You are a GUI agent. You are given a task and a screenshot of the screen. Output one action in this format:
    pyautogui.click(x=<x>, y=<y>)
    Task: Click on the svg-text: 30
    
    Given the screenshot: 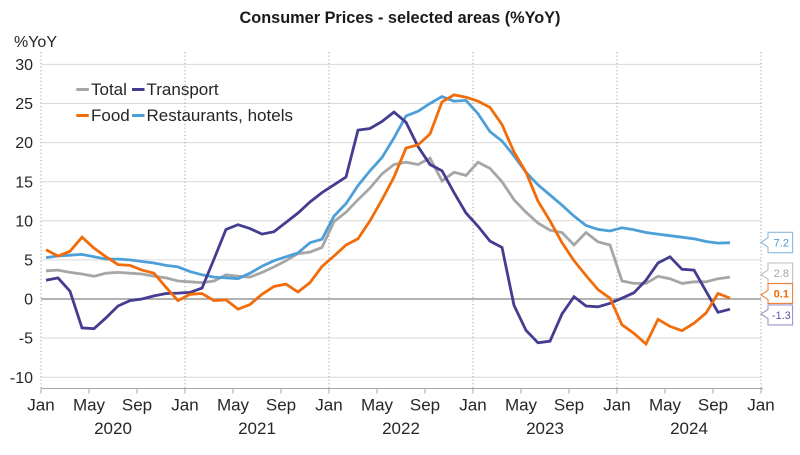 What is the action you would take?
    pyautogui.click(x=24, y=65)
    